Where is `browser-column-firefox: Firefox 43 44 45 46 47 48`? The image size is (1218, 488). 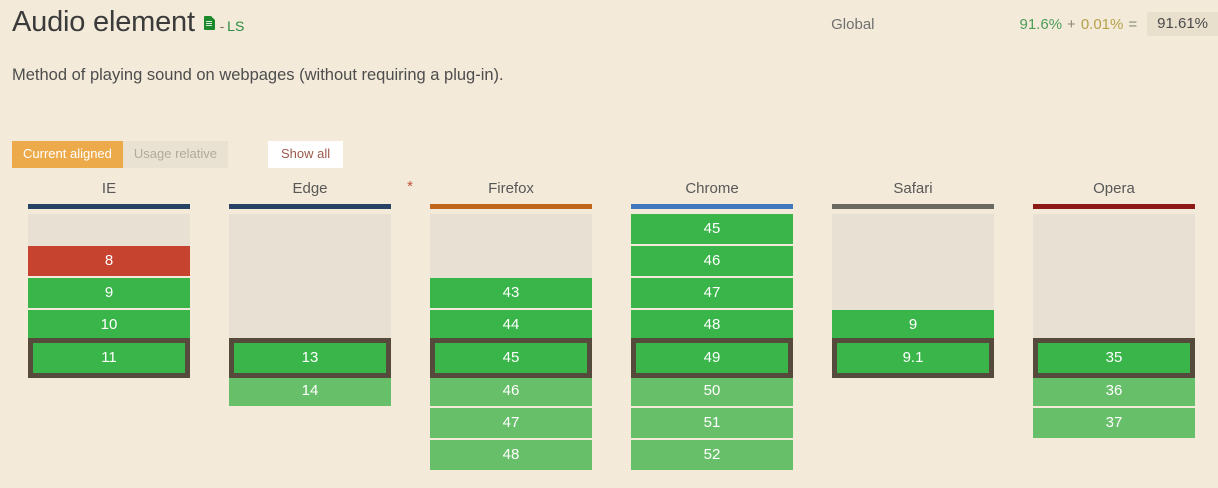 browser-column-firefox: Firefox 43 44 45 46 47 48 is located at coordinates (511, 325).